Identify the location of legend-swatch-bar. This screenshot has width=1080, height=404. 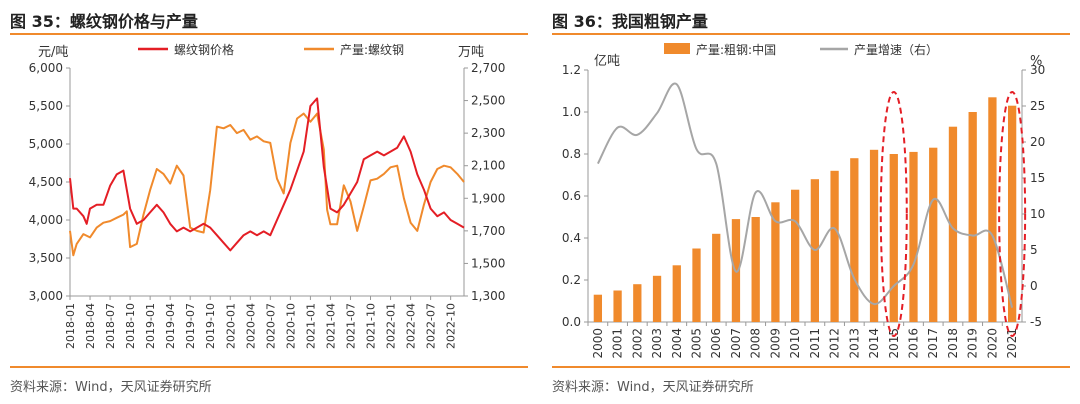
(677, 48).